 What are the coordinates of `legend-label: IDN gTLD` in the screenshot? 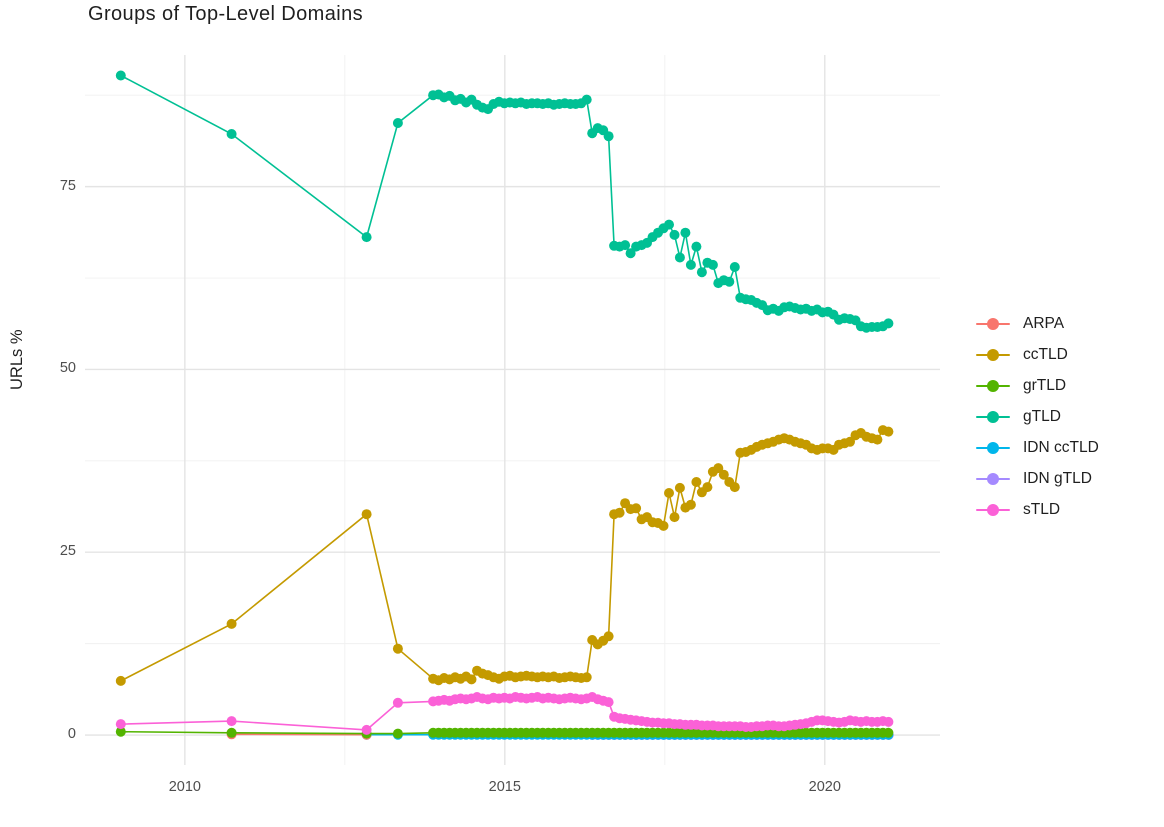 It's located at (1057, 478).